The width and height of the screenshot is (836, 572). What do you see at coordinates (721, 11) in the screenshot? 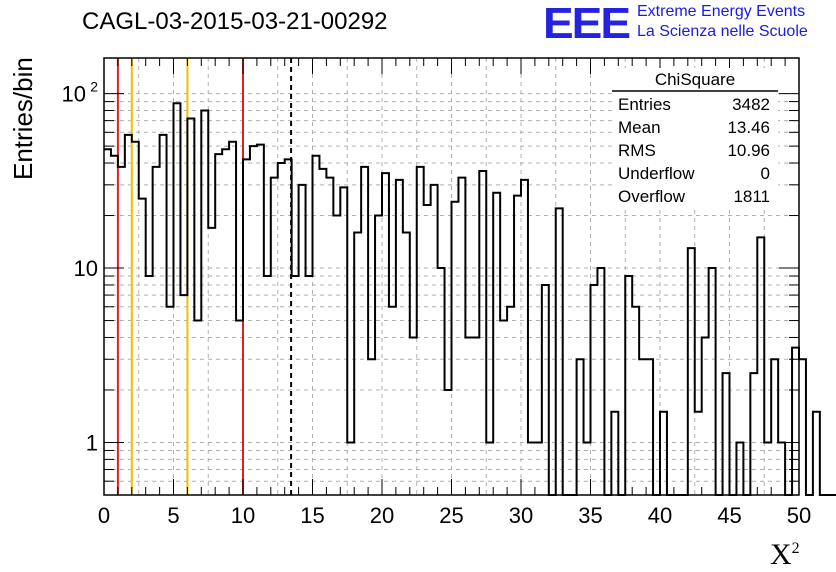
I see `logo-caption-line1: Extreme Energy Events` at bounding box center [721, 11].